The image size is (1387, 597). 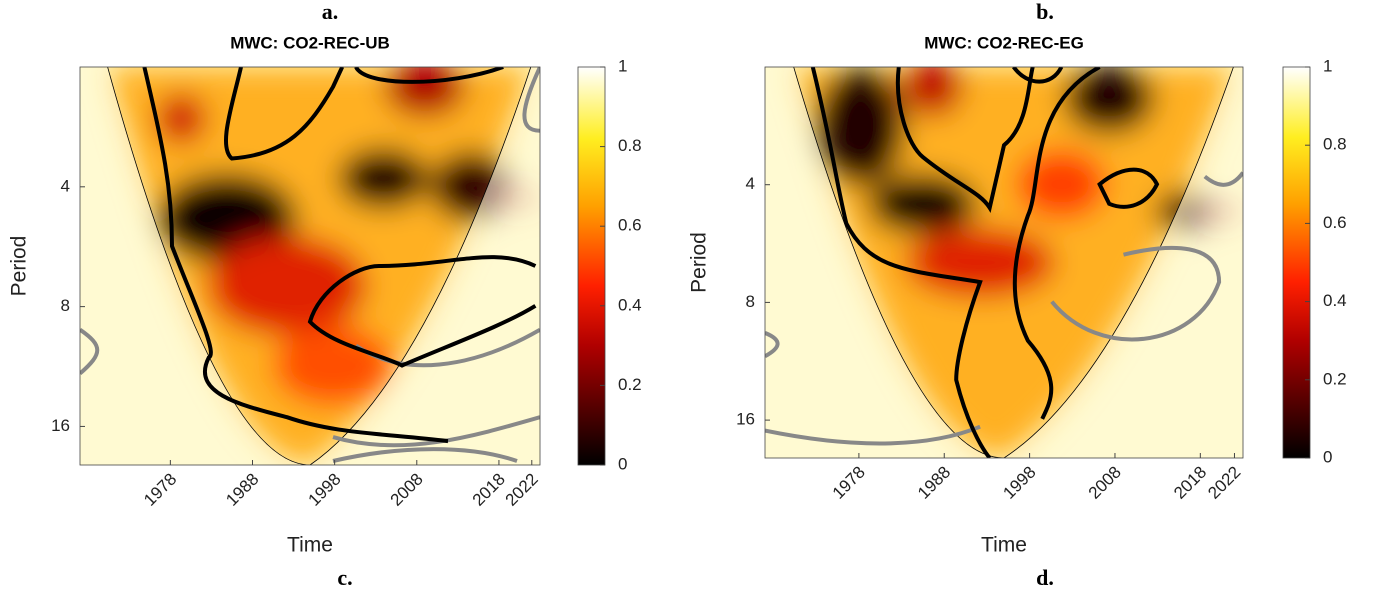 I want to click on chart-title: MWC: CO2-REC-UB, so click(x=310, y=42).